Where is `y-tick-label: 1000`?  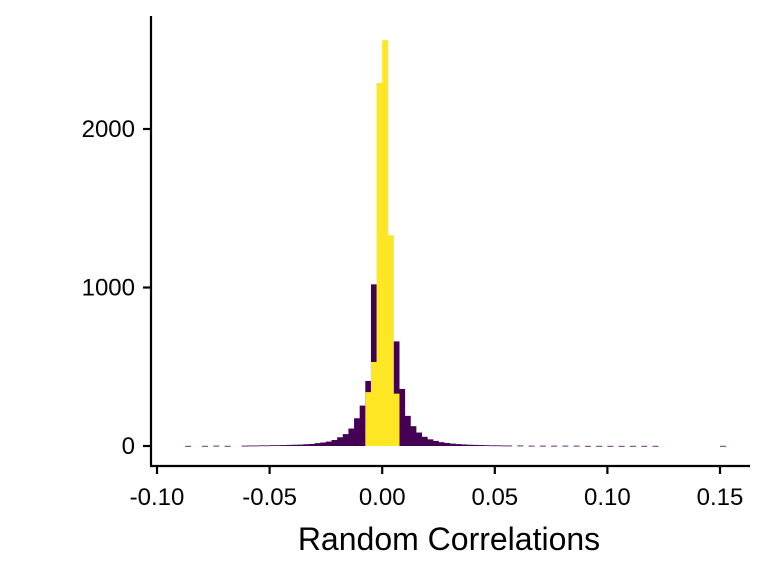 y-tick-label: 1000 is located at coordinates (108, 288).